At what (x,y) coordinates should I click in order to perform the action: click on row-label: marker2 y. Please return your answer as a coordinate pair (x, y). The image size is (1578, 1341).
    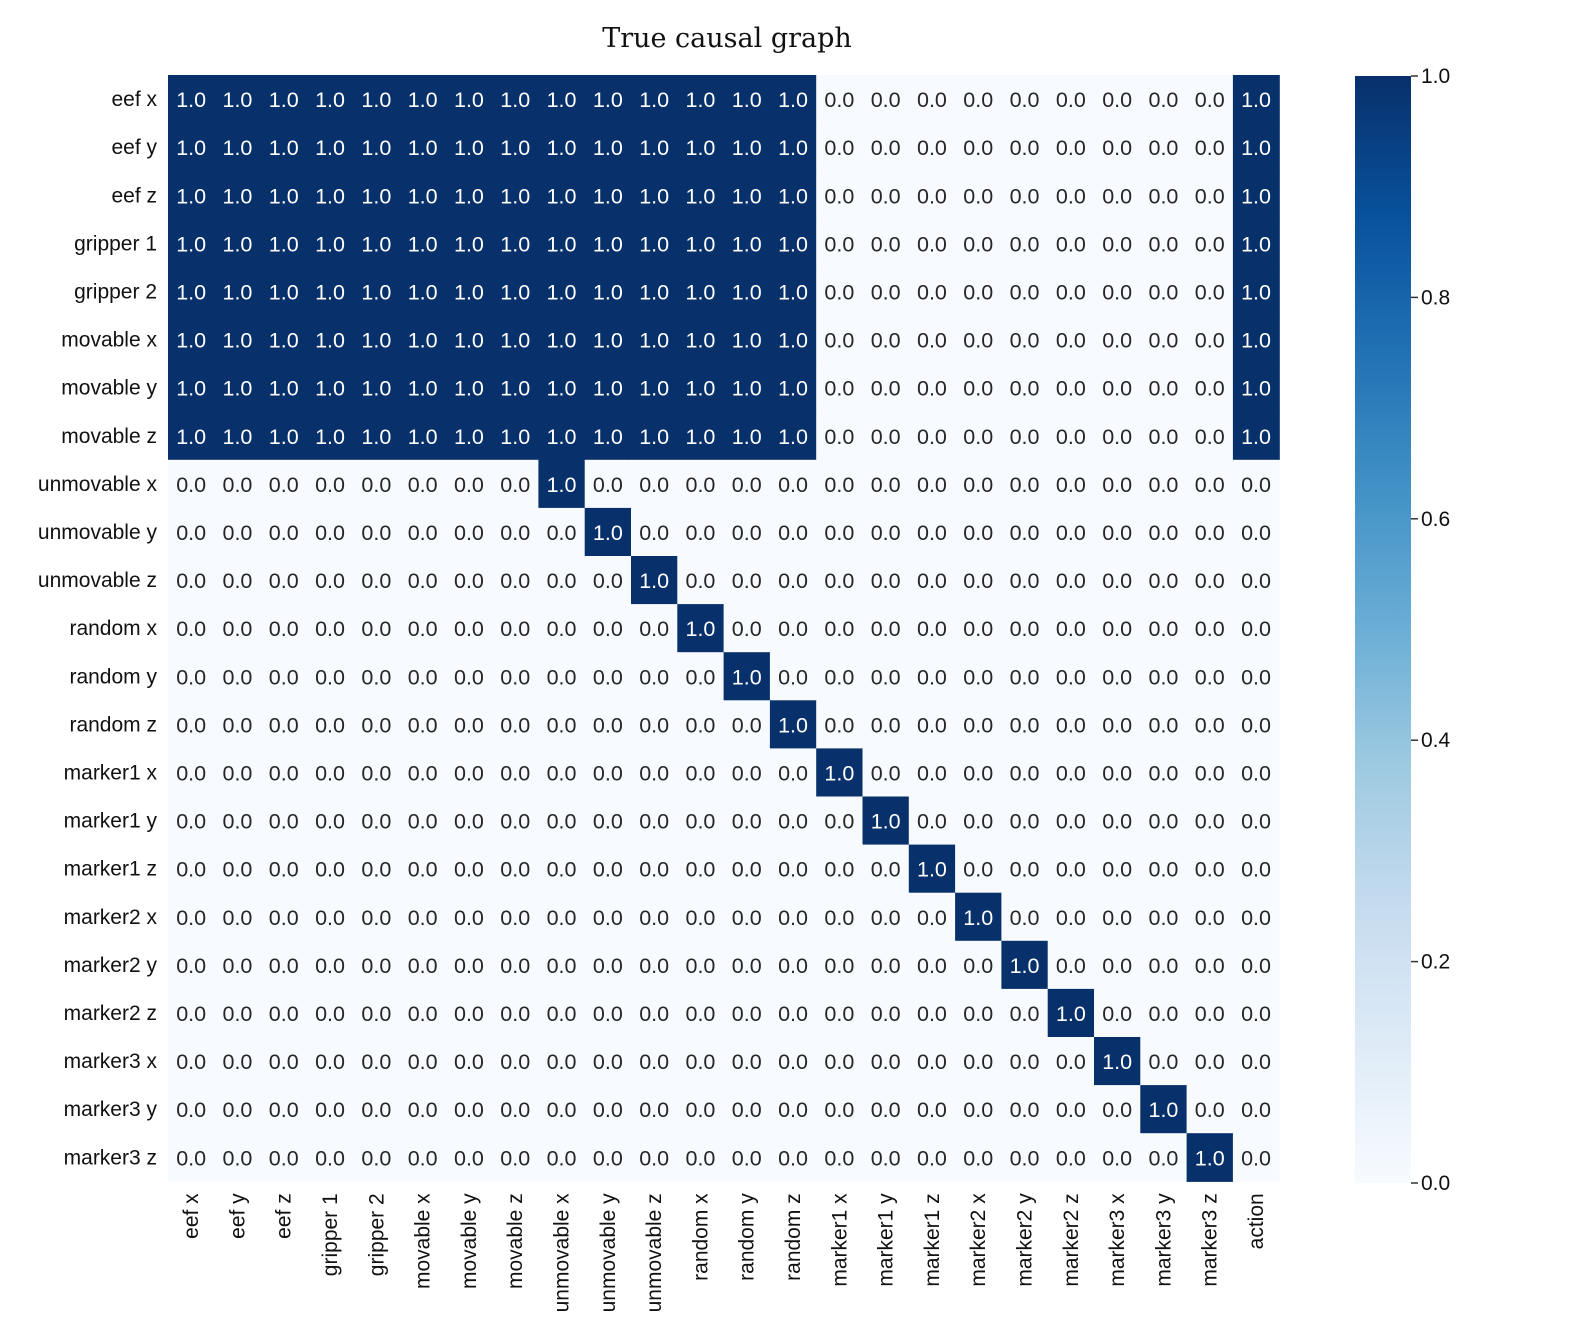
    Looking at the image, I should click on (111, 965).